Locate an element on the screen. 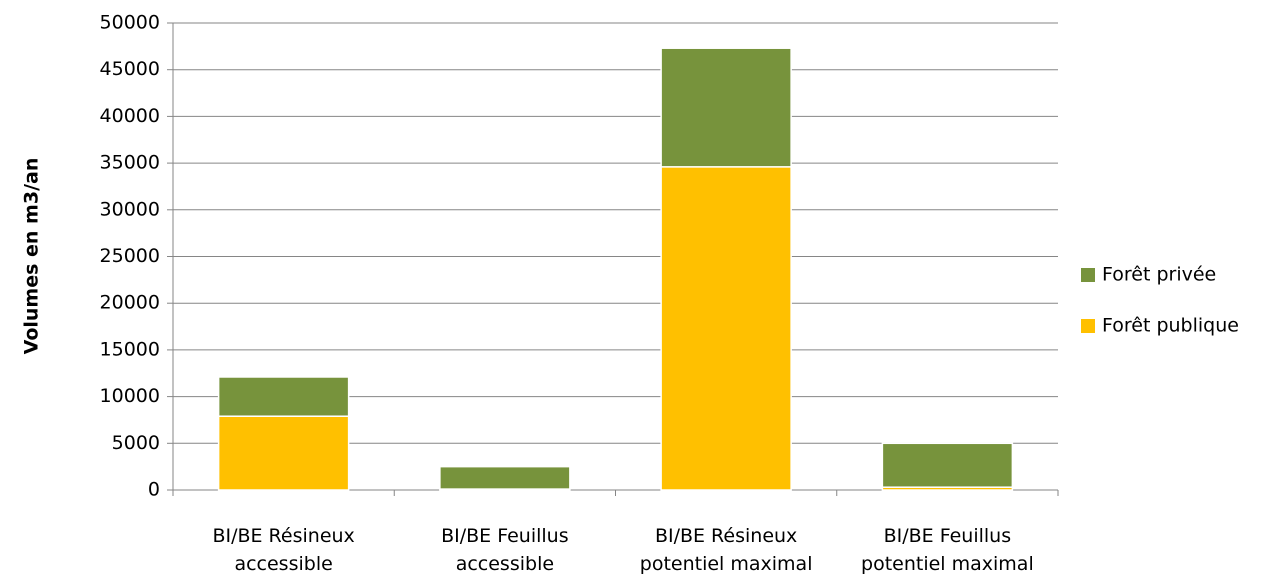 The width and height of the screenshot is (1279, 584). y-axis-label: Volumes en m3/an is located at coordinates (32, 256).